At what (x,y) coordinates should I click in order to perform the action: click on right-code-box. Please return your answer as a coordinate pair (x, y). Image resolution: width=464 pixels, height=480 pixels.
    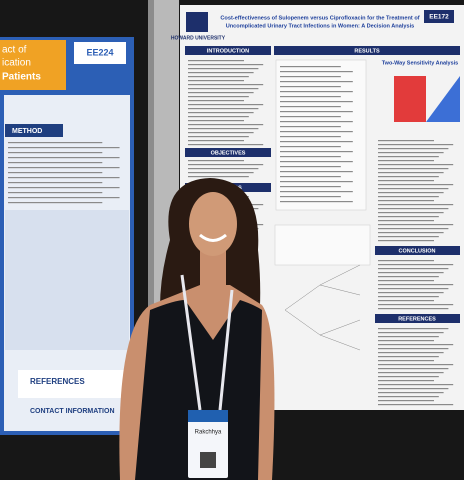
    Looking at the image, I should click on (439, 16).